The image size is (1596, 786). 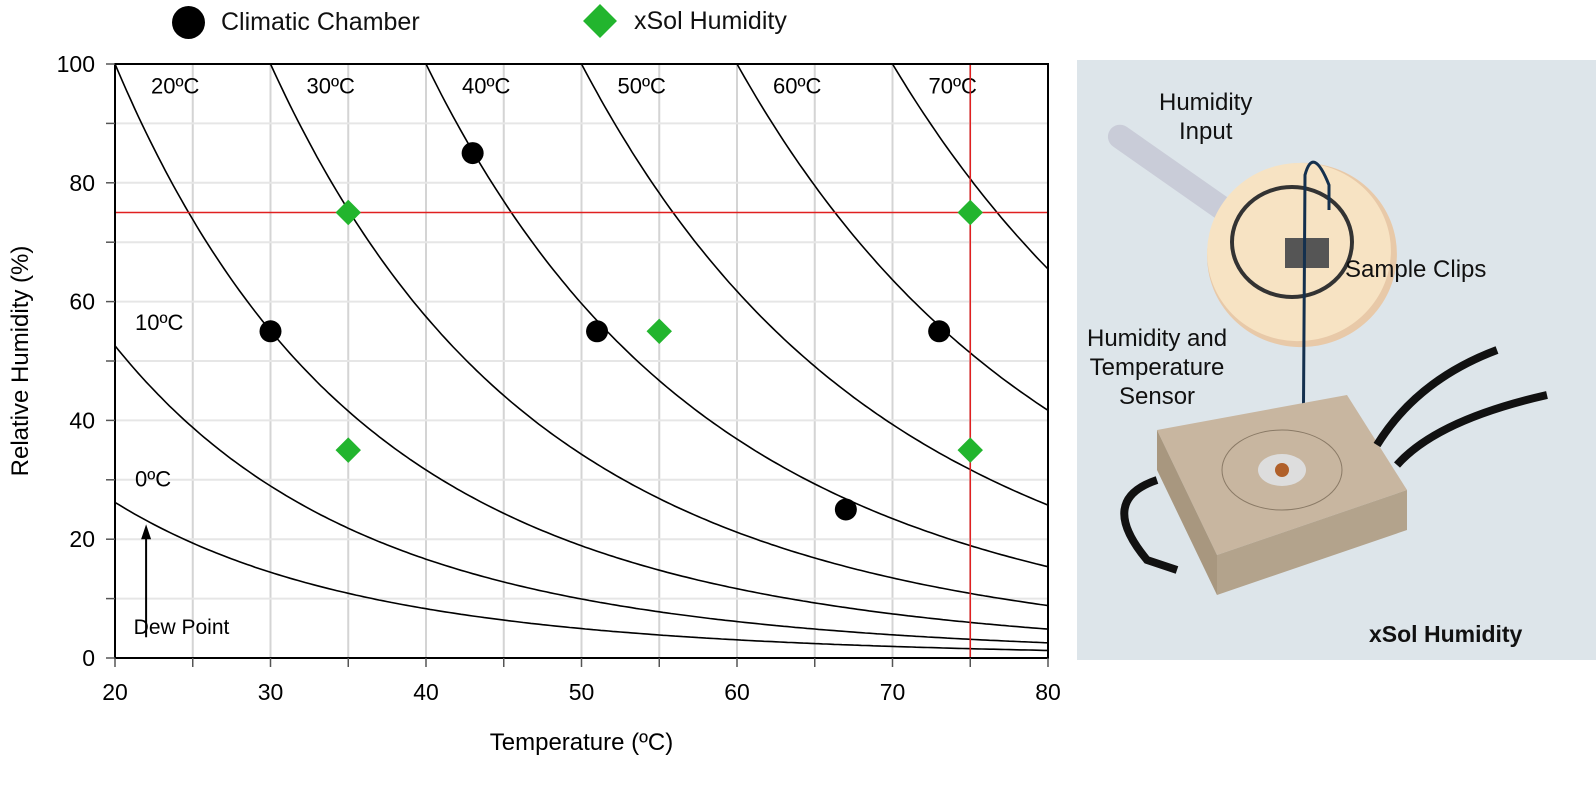 What do you see at coordinates (426, 692) in the screenshot?
I see `x-tick-label: 40` at bounding box center [426, 692].